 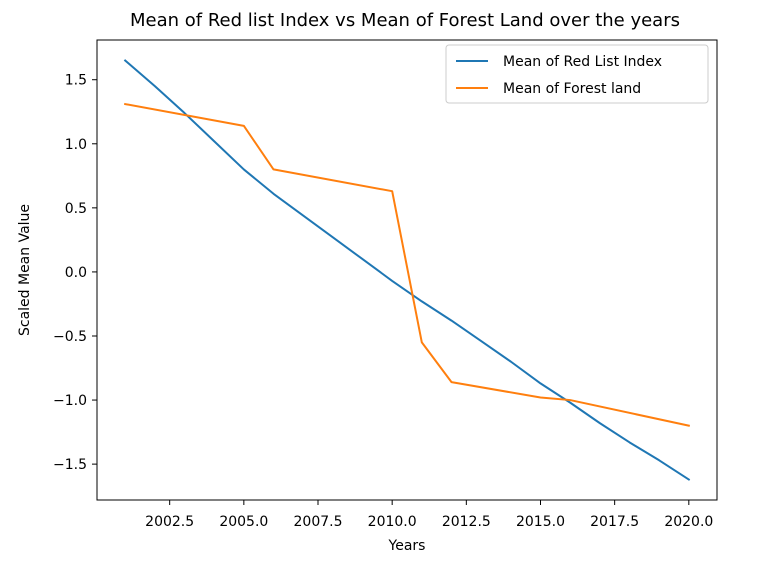 I want to click on x-tick-label: 2007.5, so click(x=318, y=522).